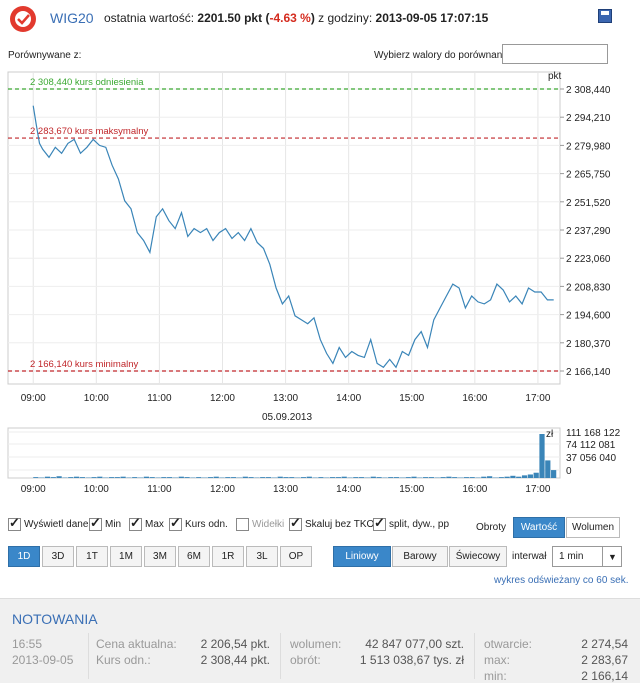 This screenshot has width=640, height=683. Describe the element at coordinates (588, 146) in the screenshot. I see `y-tick-label: 2 279,980` at that location.